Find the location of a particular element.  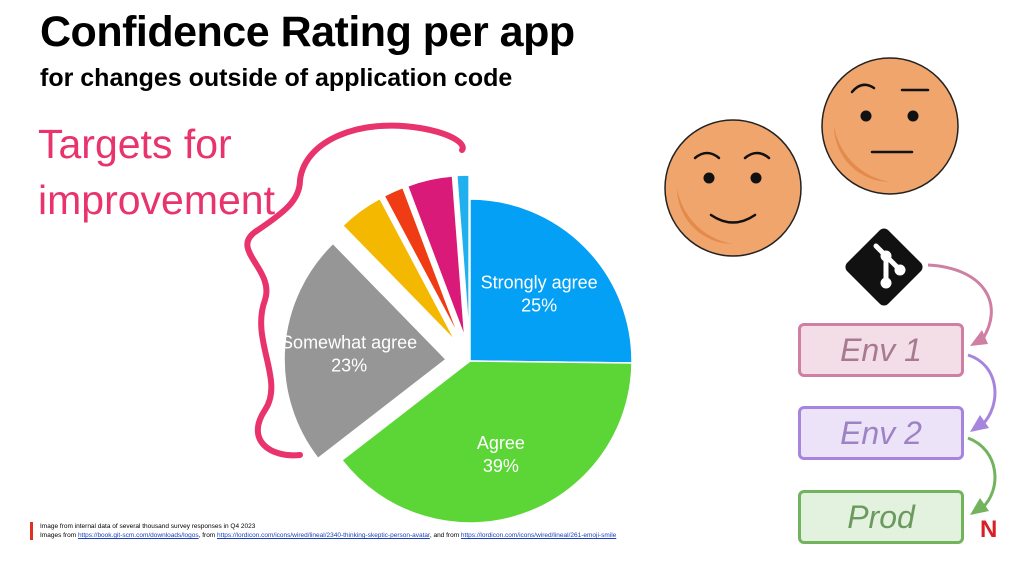

slide-title: Confidence Rating per app is located at coordinates (307, 32).